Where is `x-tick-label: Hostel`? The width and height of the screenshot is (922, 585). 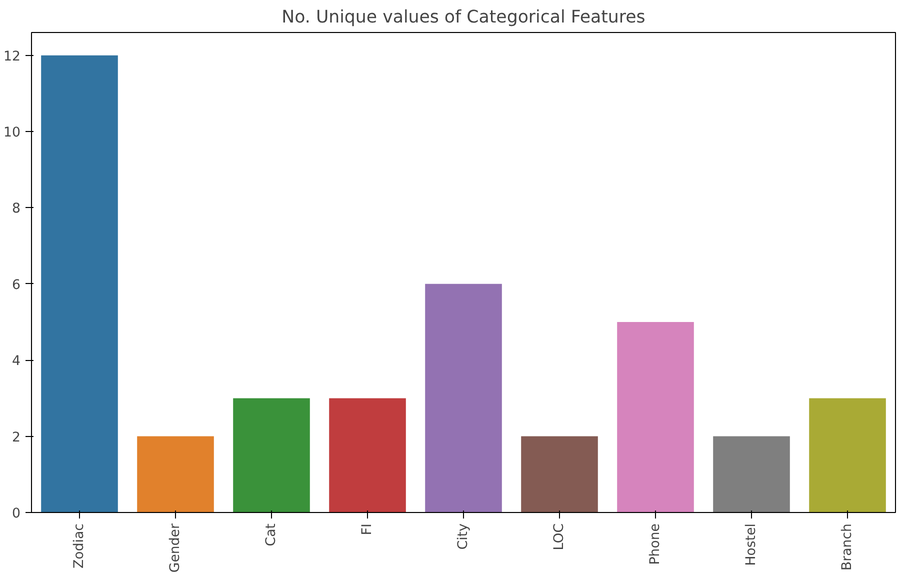
x-tick-label: Hostel is located at coordinates (751, 545).